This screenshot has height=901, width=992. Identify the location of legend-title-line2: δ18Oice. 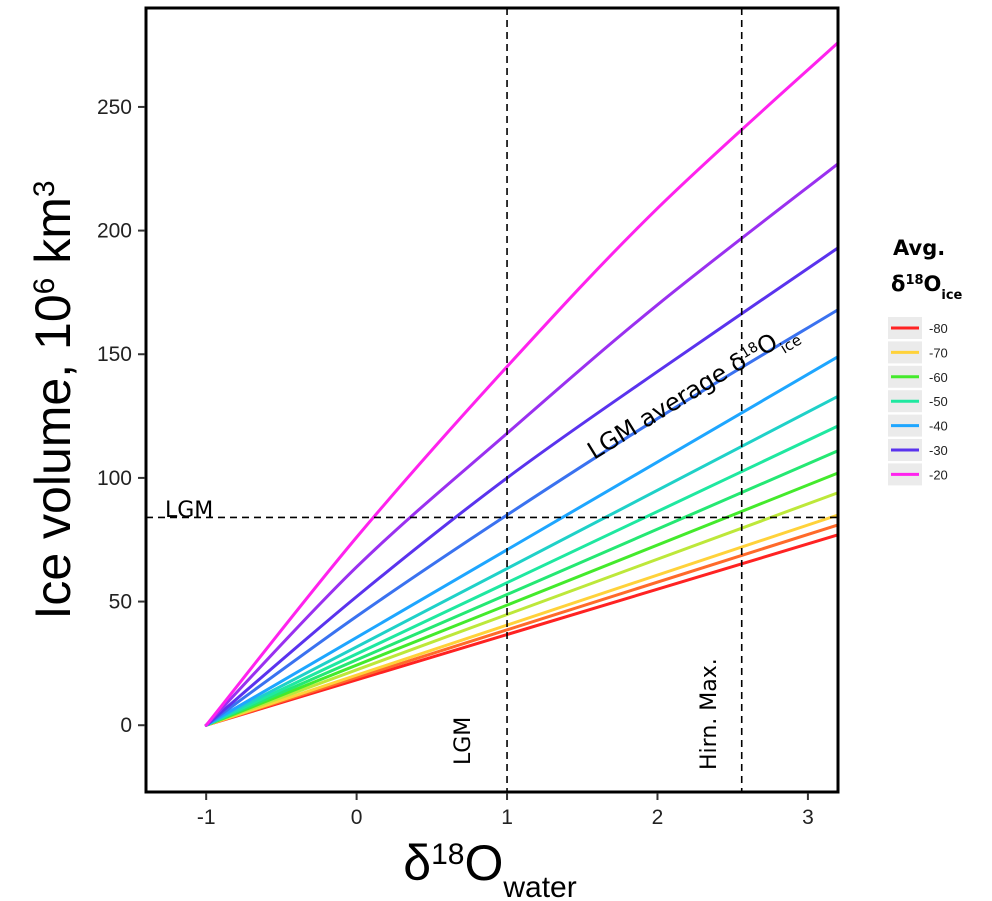
(927, 287).